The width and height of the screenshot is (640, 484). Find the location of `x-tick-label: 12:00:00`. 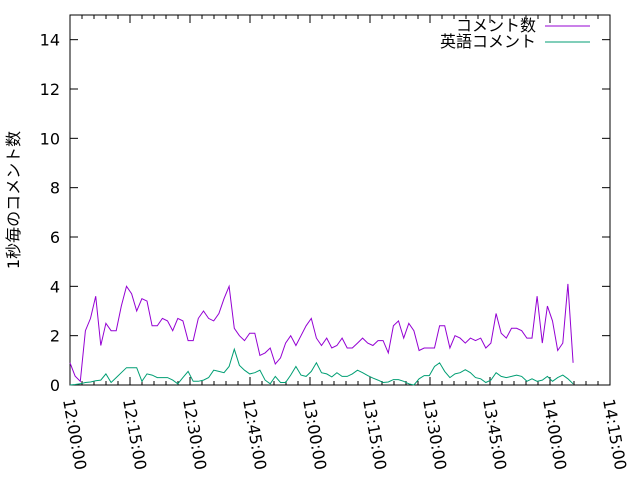

x-tick-label: 12:00:00 is located at coordinates (74, 434).